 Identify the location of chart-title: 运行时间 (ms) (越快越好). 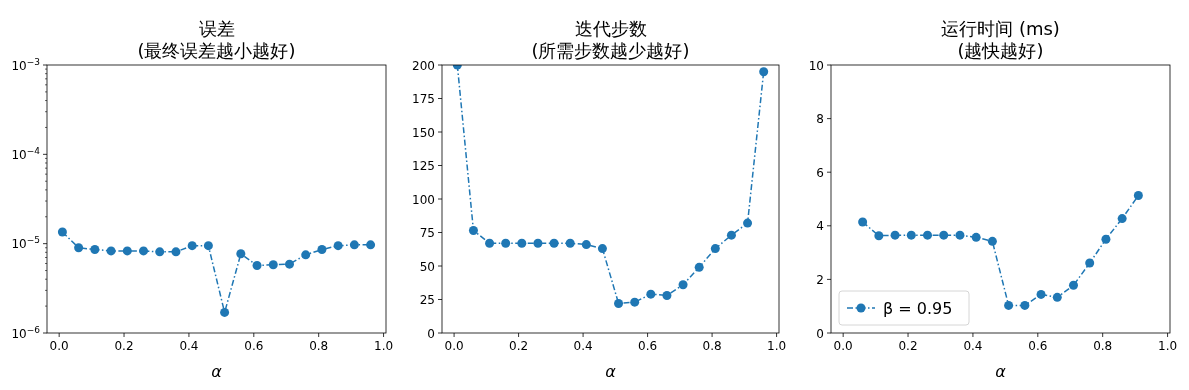
(1000, 39).